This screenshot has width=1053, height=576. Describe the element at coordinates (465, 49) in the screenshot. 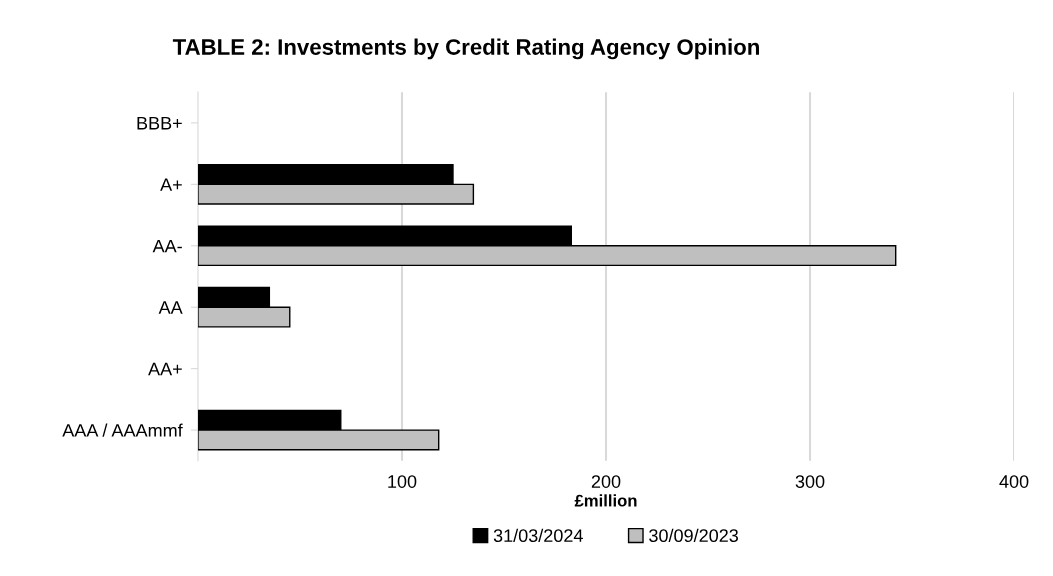

I see `chart-title: TABLE 2: Investments by Credit Rating Agency Opinion` at that location.